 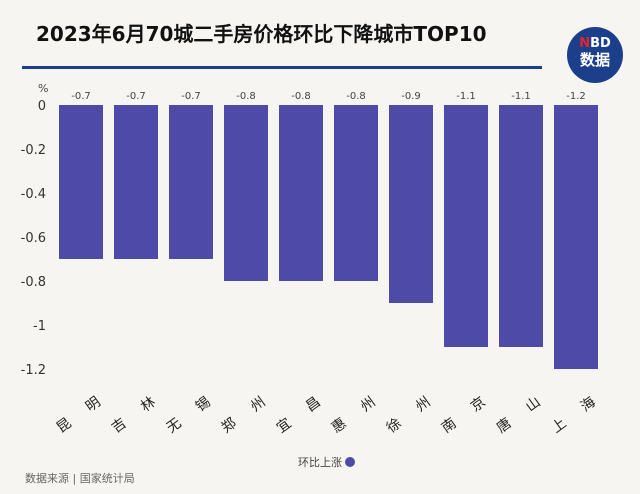 I want to click on y-unit-label: %, so click(x=43, y=88).